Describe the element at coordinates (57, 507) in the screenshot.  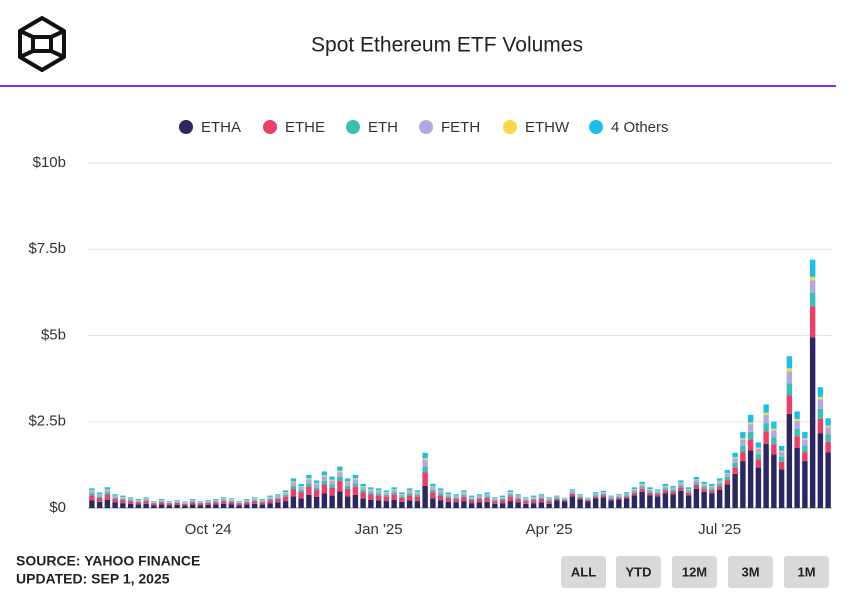
I see `y-tick-label: $0` at that location.